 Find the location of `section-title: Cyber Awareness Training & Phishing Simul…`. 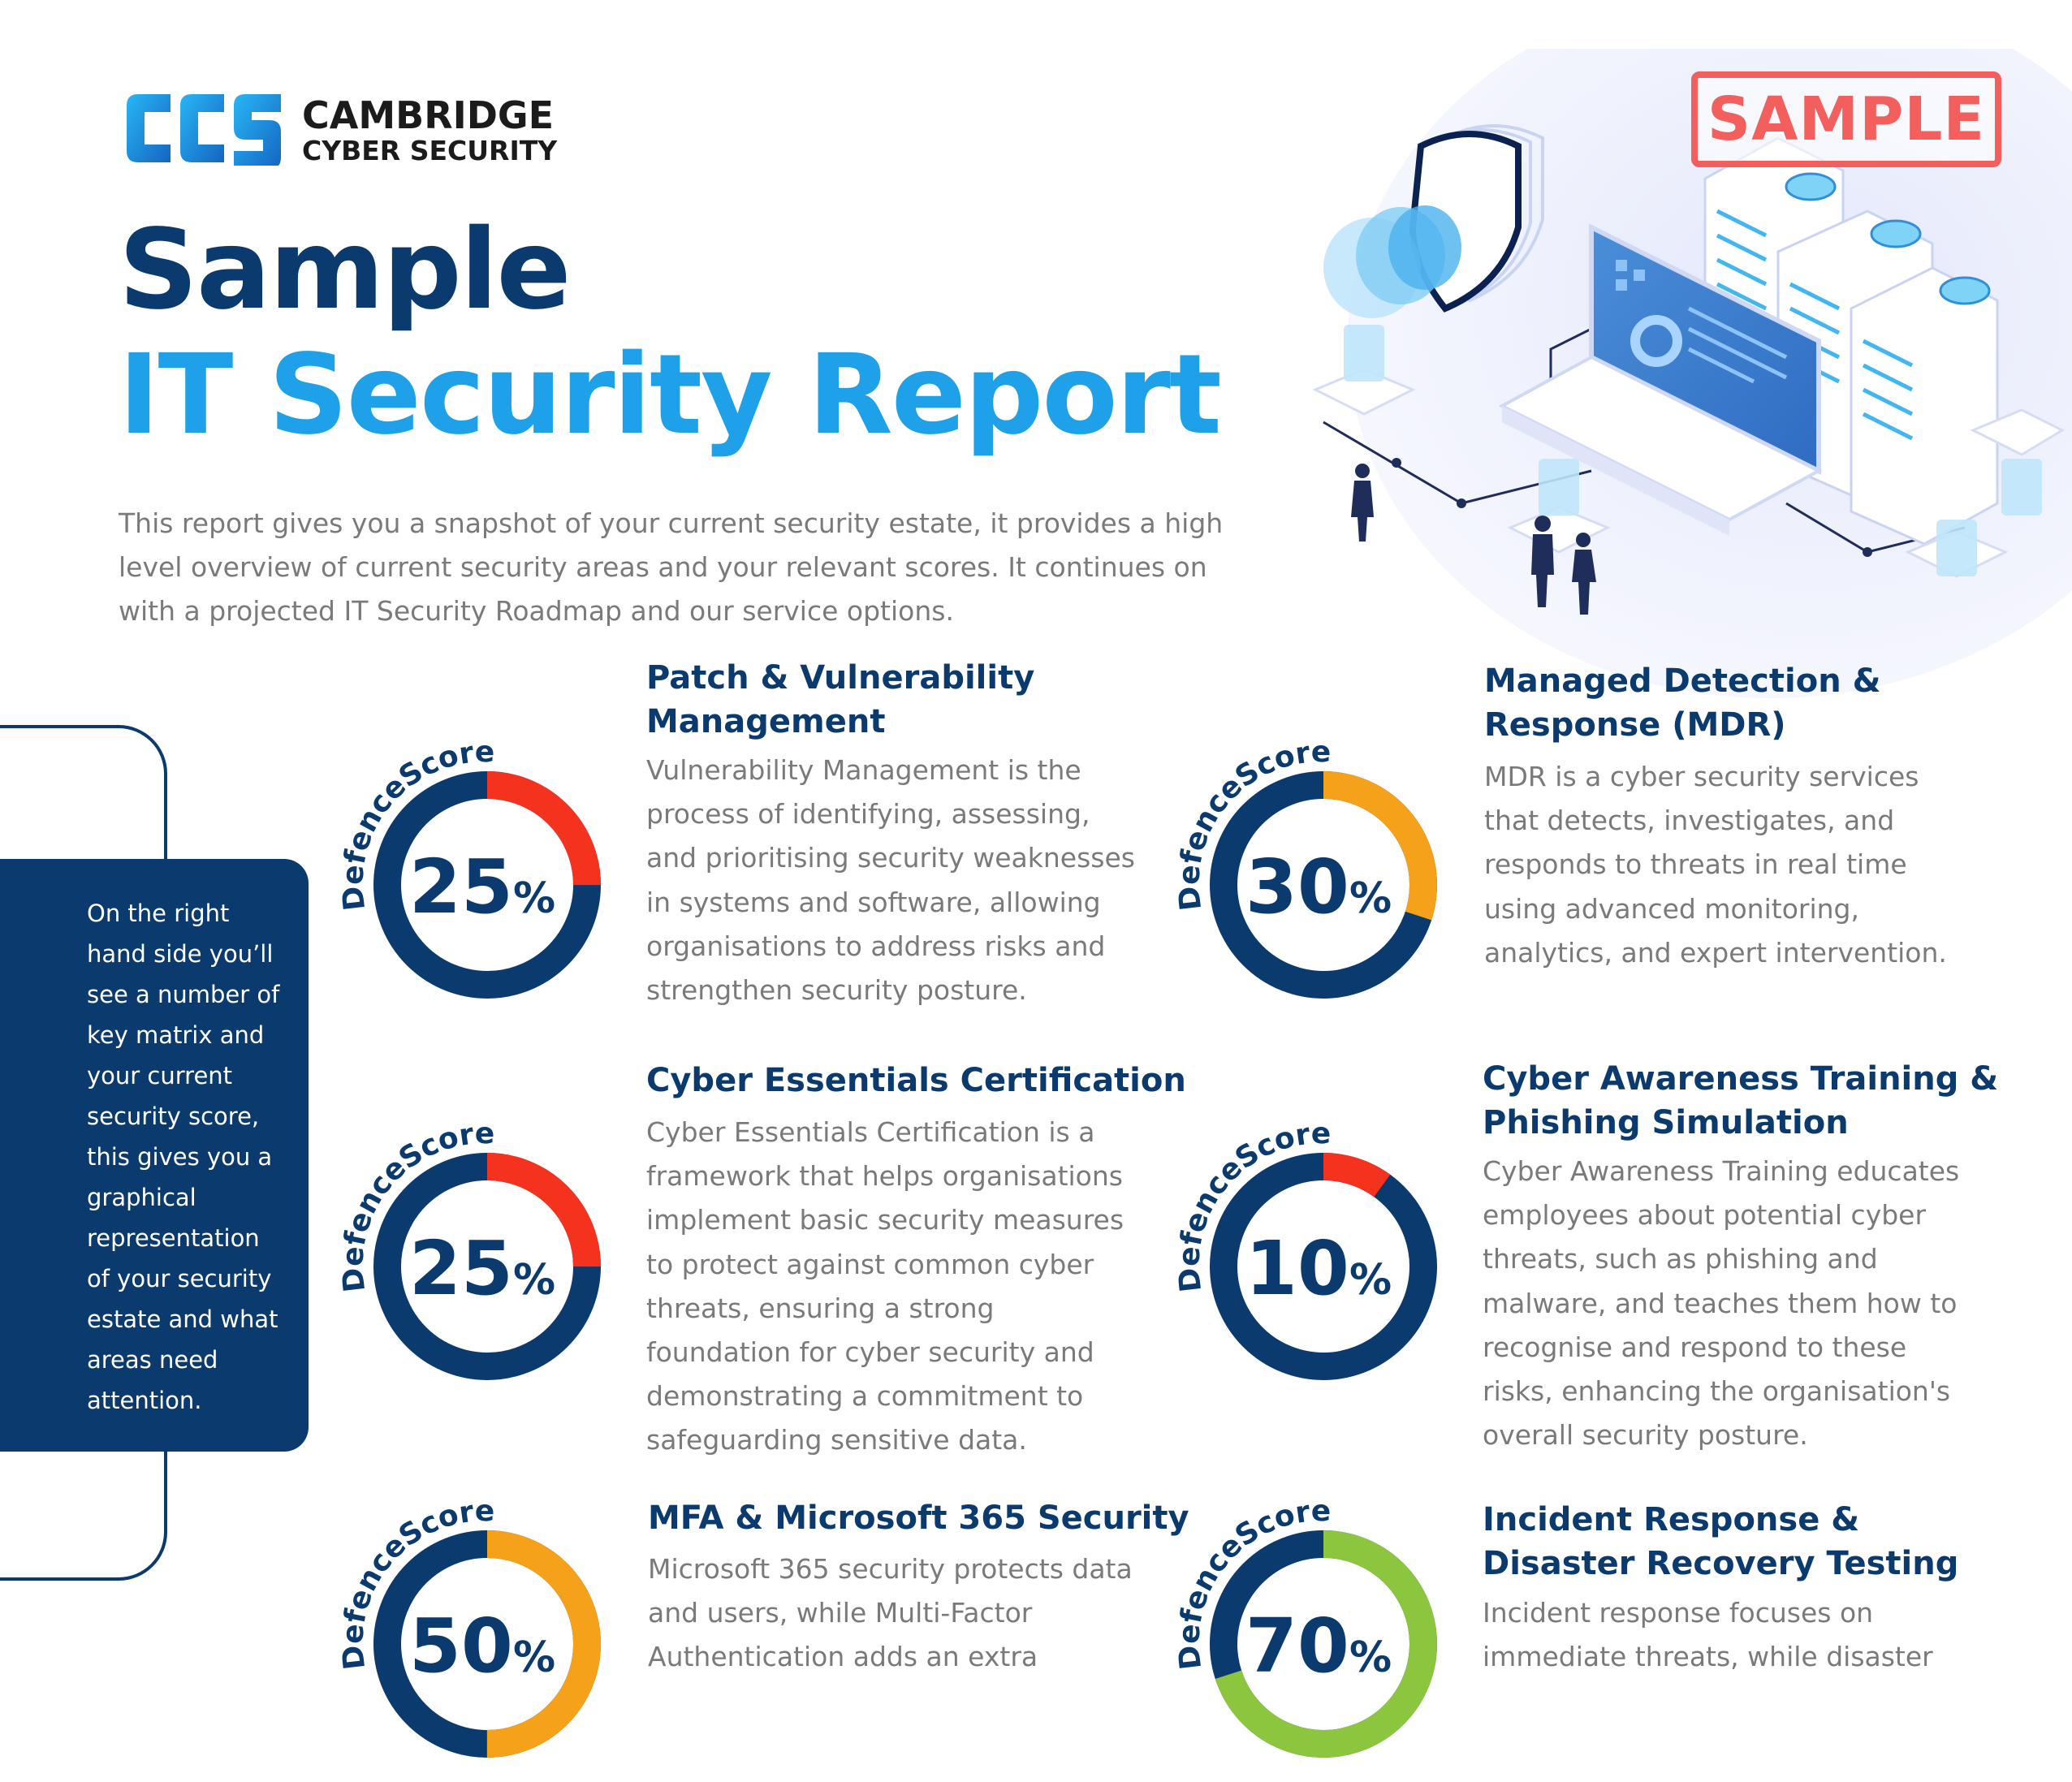

section-title: Cyber Awareness Training & Phishing Simul… is located at coordinates (1740, 1101).